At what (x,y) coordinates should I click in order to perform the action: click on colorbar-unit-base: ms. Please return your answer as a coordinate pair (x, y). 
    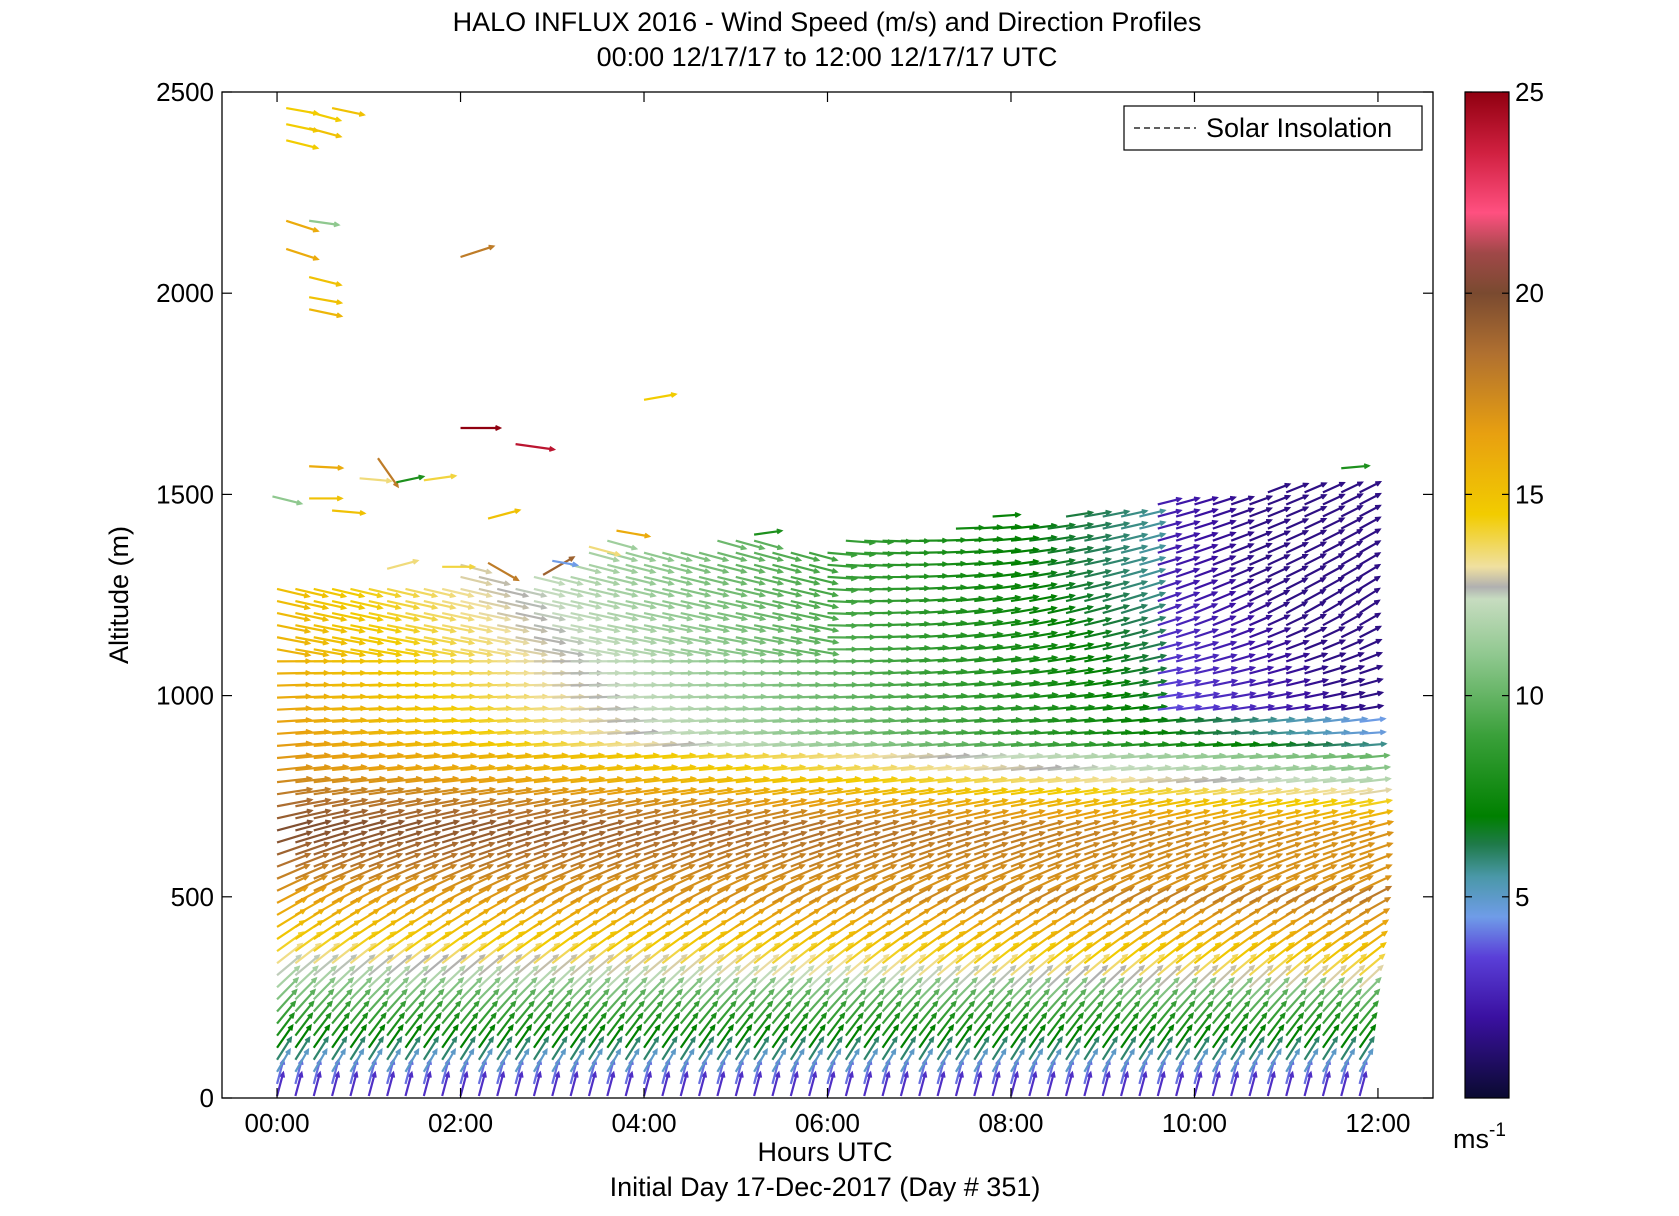
    Looking at the image, I should click on (1471, 1139).